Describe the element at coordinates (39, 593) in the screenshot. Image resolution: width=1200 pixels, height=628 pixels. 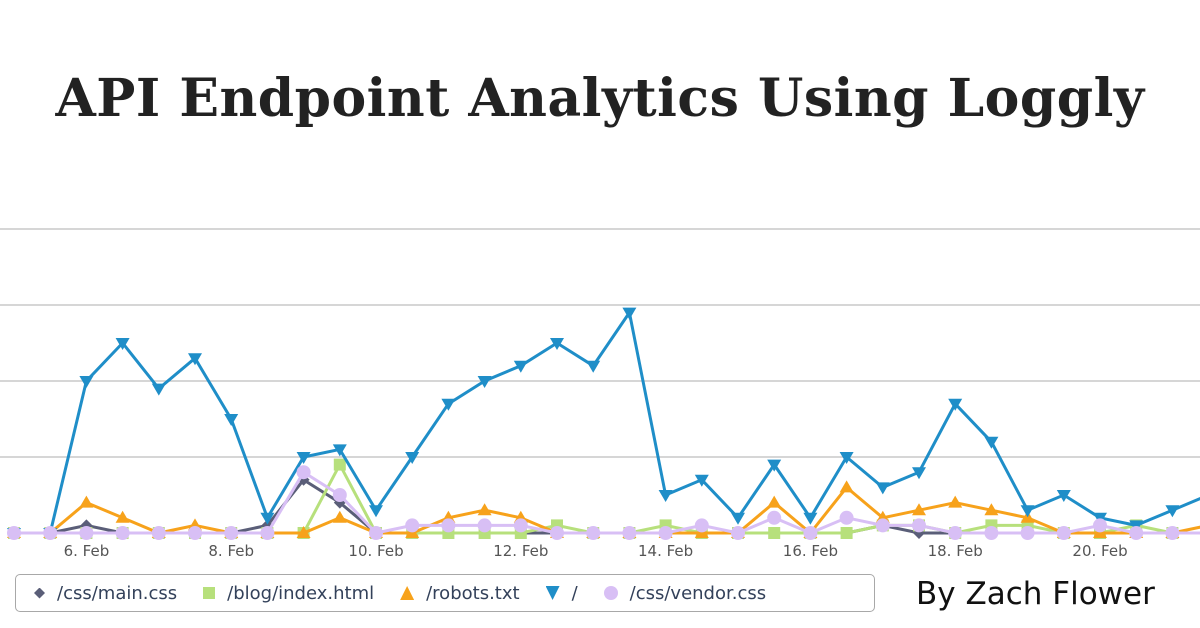
I see `diamond-icon` at that location.